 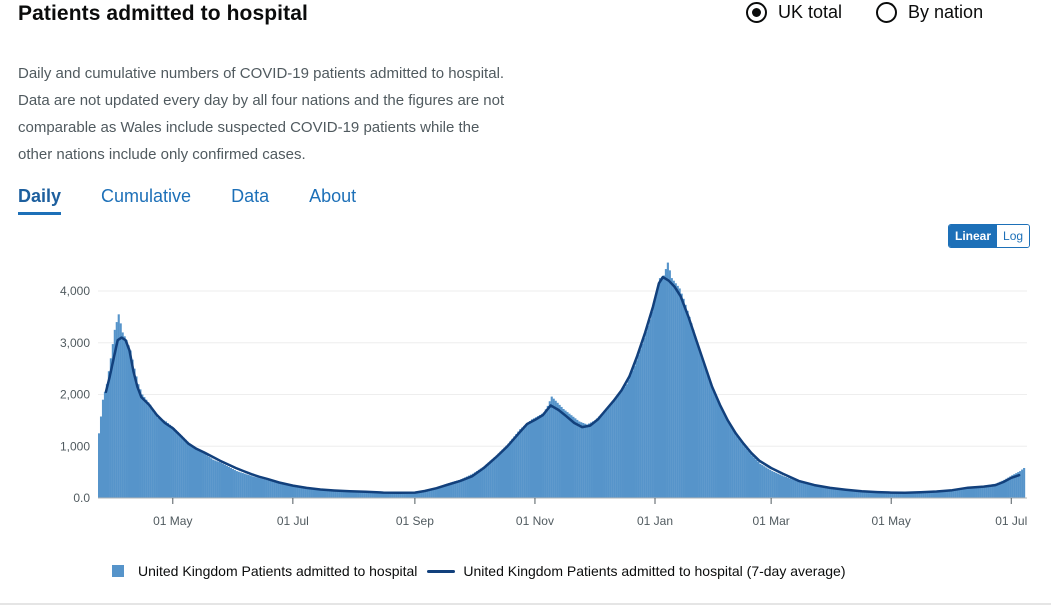 I want to click on y-tick-label: 2,000, so click(x=75, y=395).